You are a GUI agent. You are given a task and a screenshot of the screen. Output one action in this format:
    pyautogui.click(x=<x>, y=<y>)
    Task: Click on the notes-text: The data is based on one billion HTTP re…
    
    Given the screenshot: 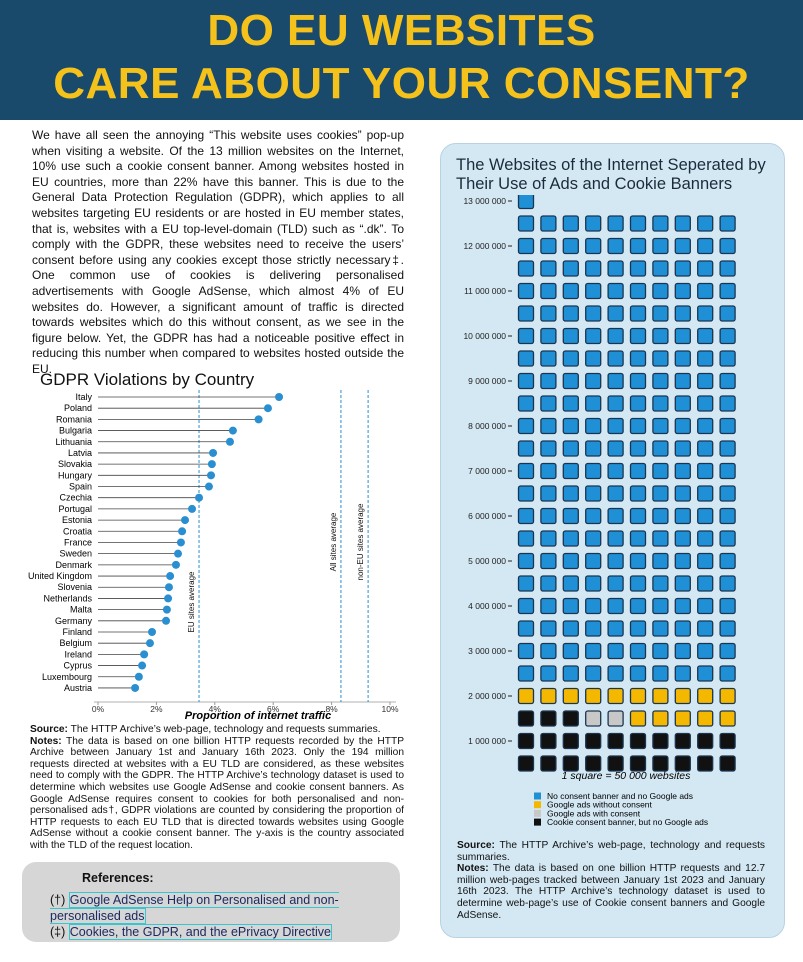 What is the action you would take?
    pyautogui.click(x=217, y=793)
    